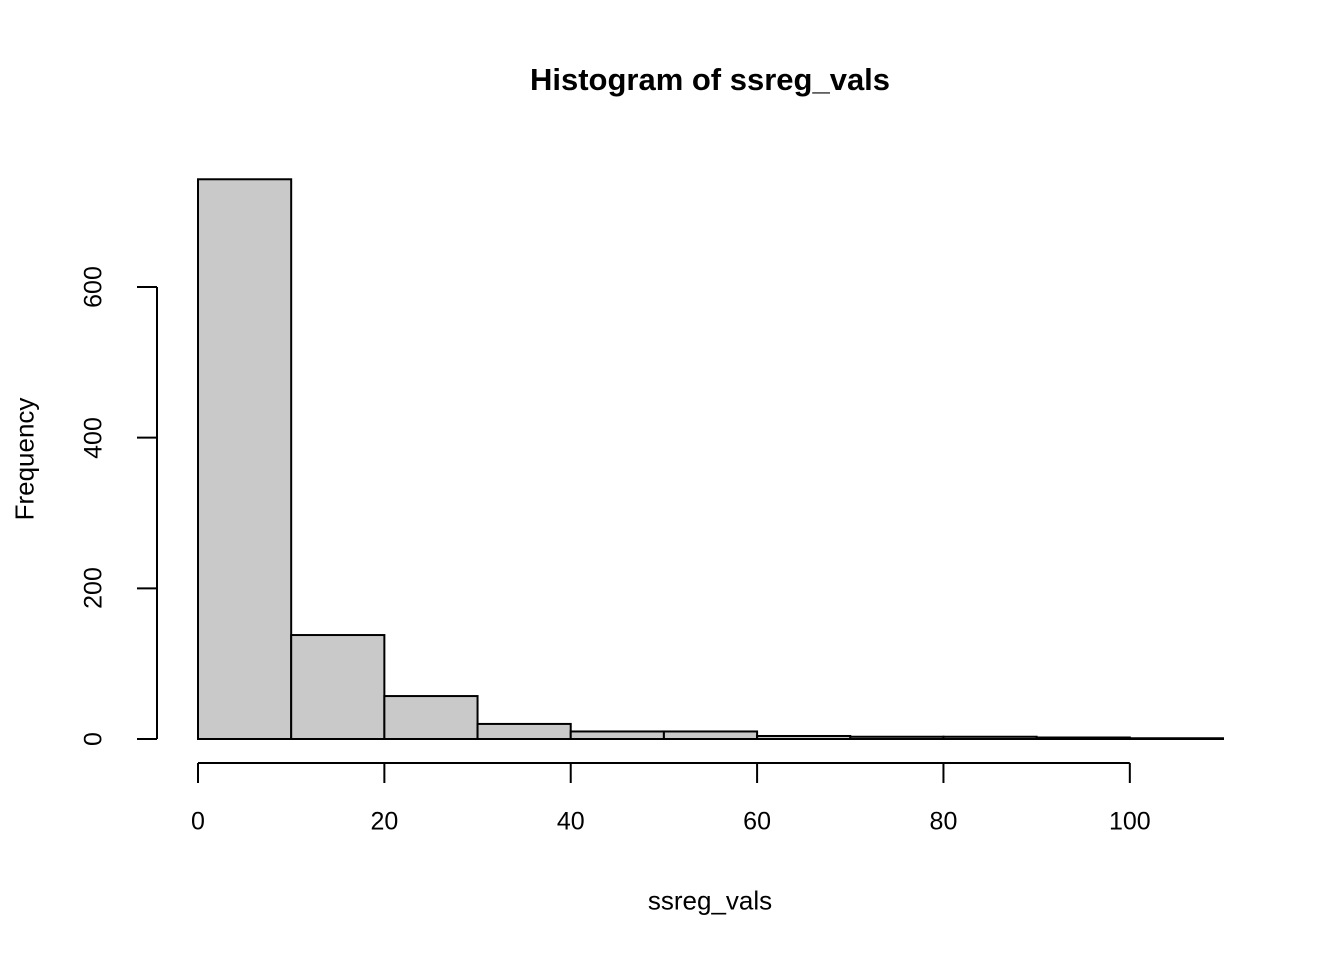  Describe the element at coordinates (710, 79) in the screenshot. I see `chart-title: Histogram of ssreg_vals` at that location.